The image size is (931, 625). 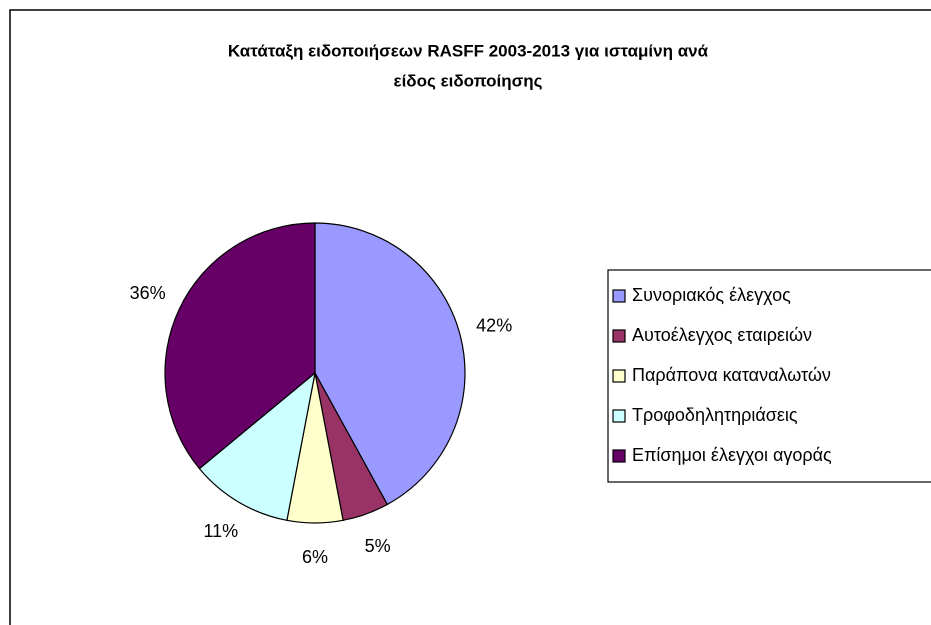 What do you see at coordinates (732, 455) in the screenshot?
I see `legend-label: Επίσημοι έλεγχοι αγοράς` at bounding box center [732, 455].